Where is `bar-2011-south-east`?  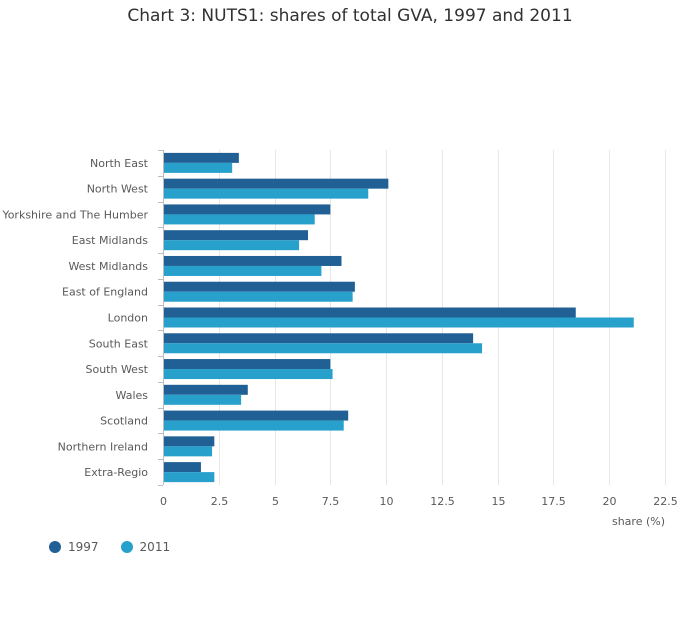
bar-2011-south-east is located at coordinates (323, 348).